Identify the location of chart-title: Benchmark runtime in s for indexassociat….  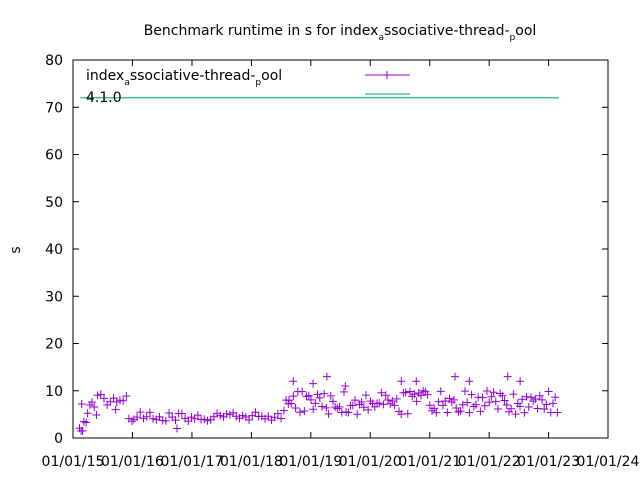
(340, 33).